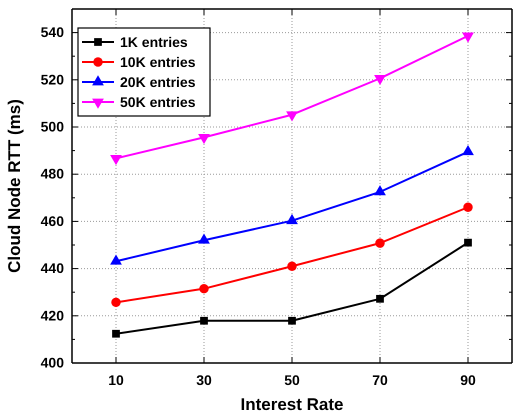 The image size is (520, 420). What do you see at coordinates (52, 362) in the screenshot?
I see `y-tick-label: 400` at bounding box center [52, 362].